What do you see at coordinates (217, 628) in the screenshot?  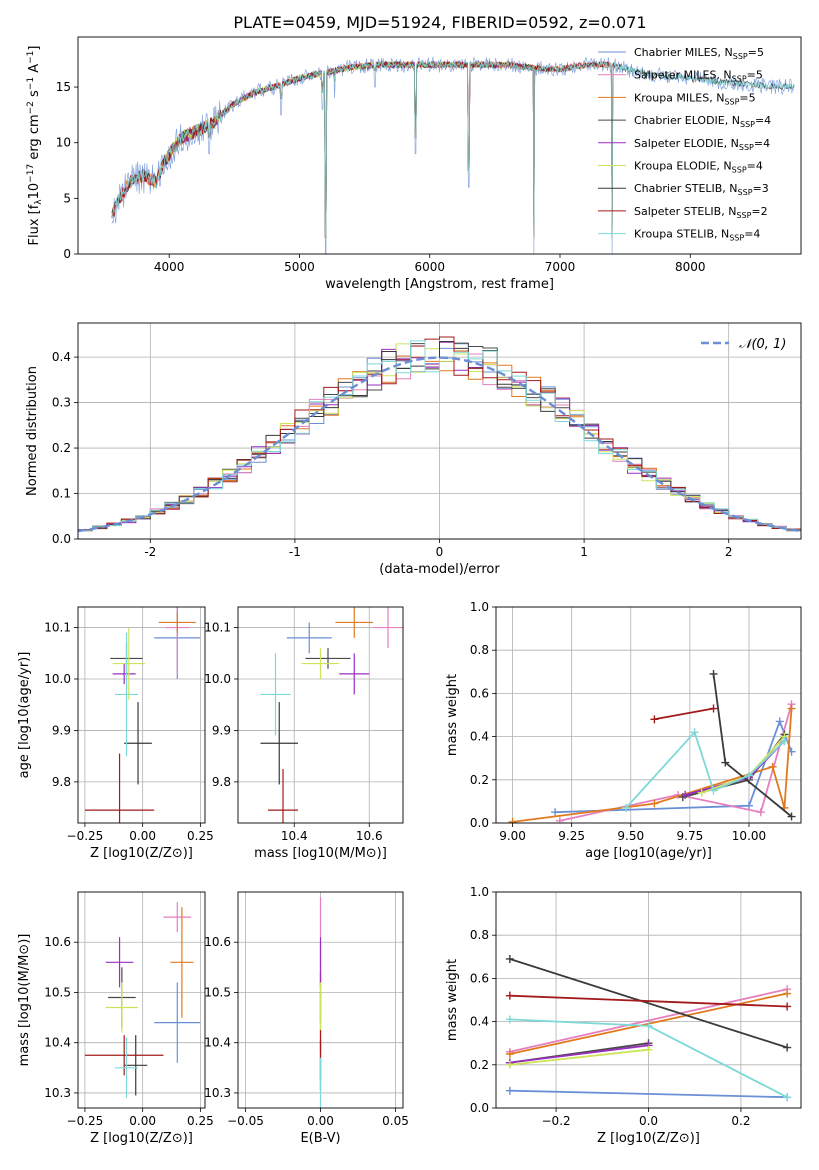 I see `y-tick-label: 10.1` at bounding box center [217, 628].